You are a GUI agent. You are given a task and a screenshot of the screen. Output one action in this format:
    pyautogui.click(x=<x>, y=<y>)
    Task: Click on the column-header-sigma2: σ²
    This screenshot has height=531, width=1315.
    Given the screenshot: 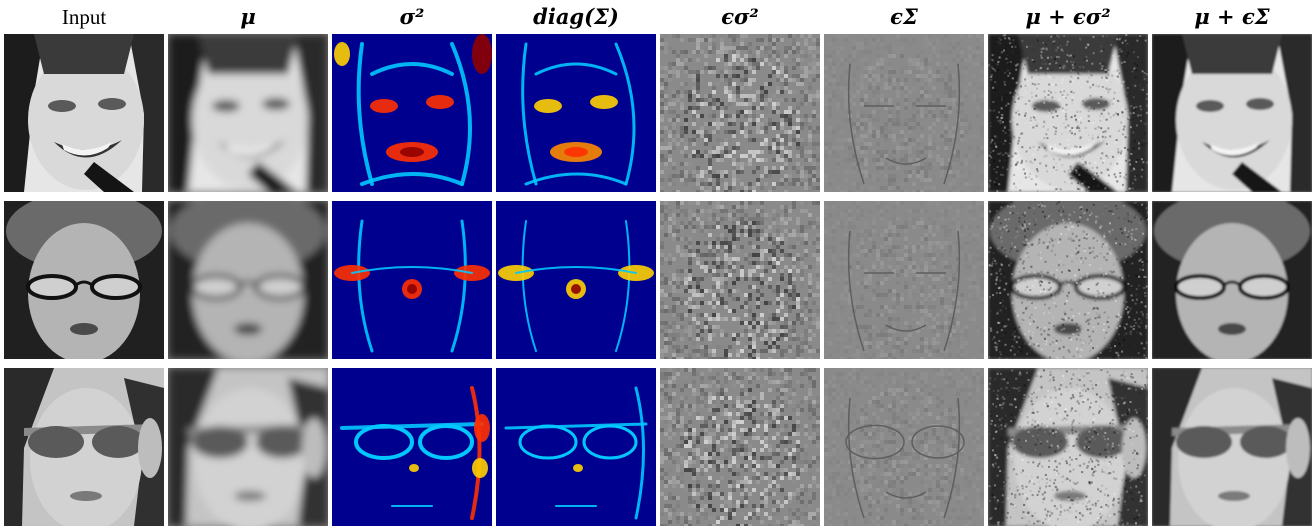 What is the action you would take?
    pyautogui.click(x=412, y=16)
    